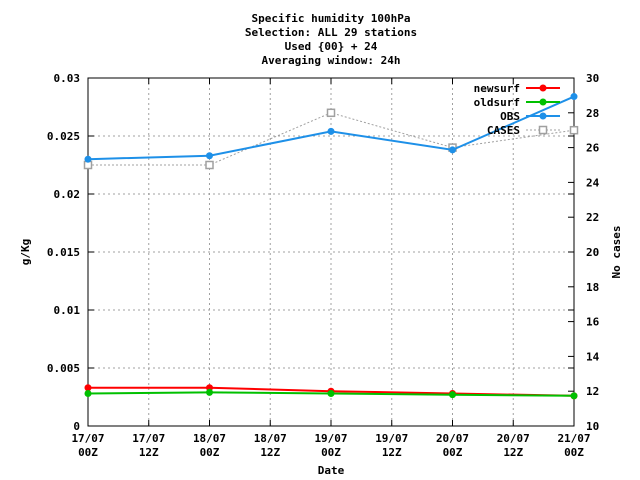  What do you see at coordinates (593, 182) in the screenshot?
I see `y2-tick-label: 24` at bounding box center [593, 182].